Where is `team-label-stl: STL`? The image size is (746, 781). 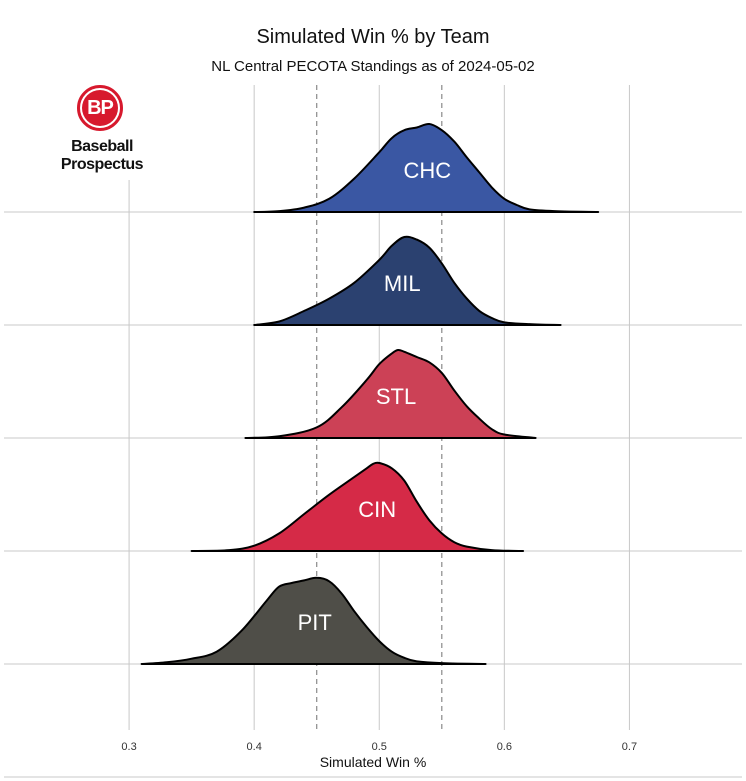 team-label-stl: STL is located at coordinates (396, 396).